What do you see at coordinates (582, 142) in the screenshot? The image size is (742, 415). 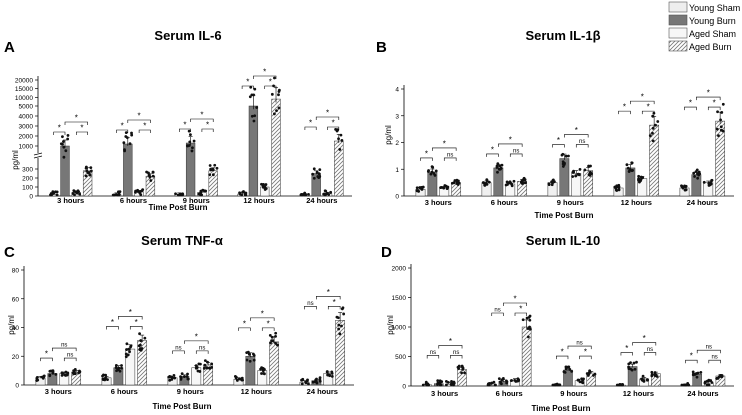 I see `panel-b-significance-label: ns` at bounding box center [582, 142].